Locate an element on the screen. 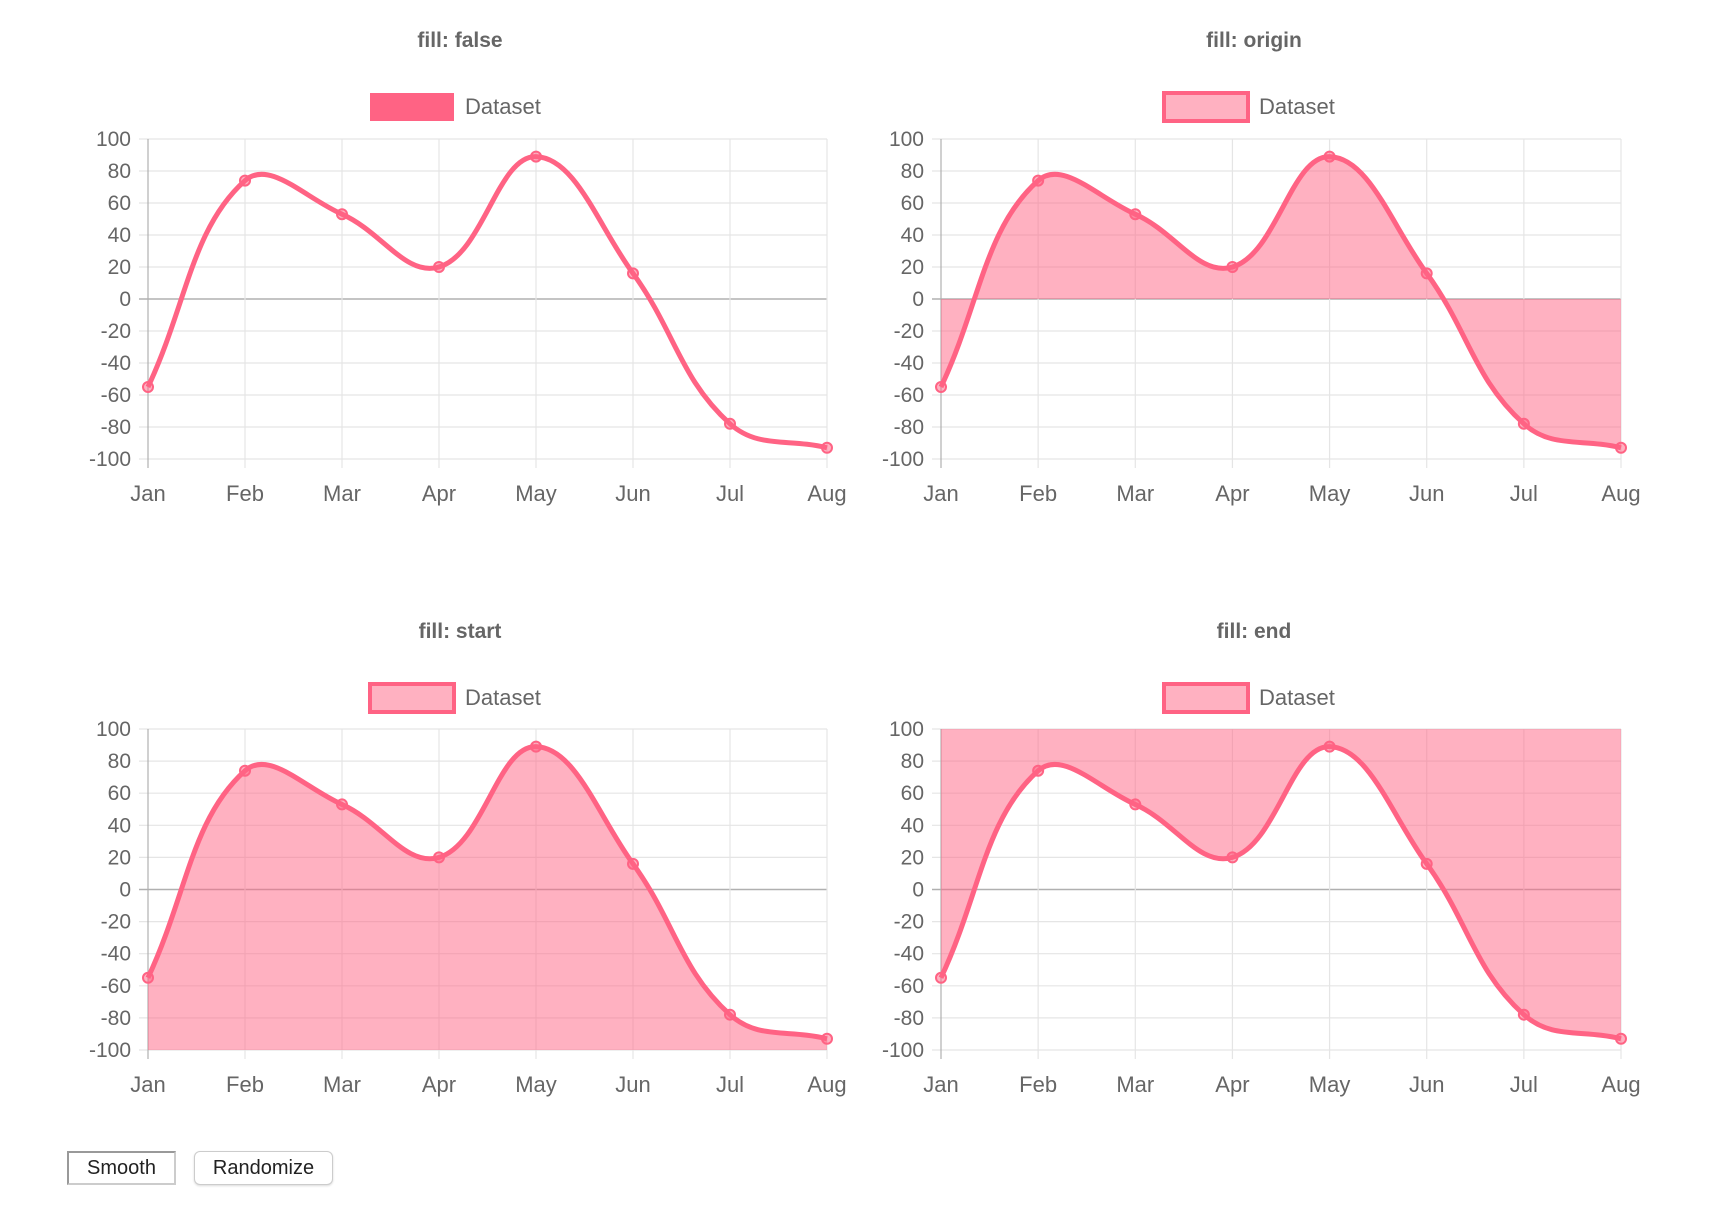 This screenshot has width=1718, height=1212. smooth-button: Smooth is located at coordinates (121, 1168).